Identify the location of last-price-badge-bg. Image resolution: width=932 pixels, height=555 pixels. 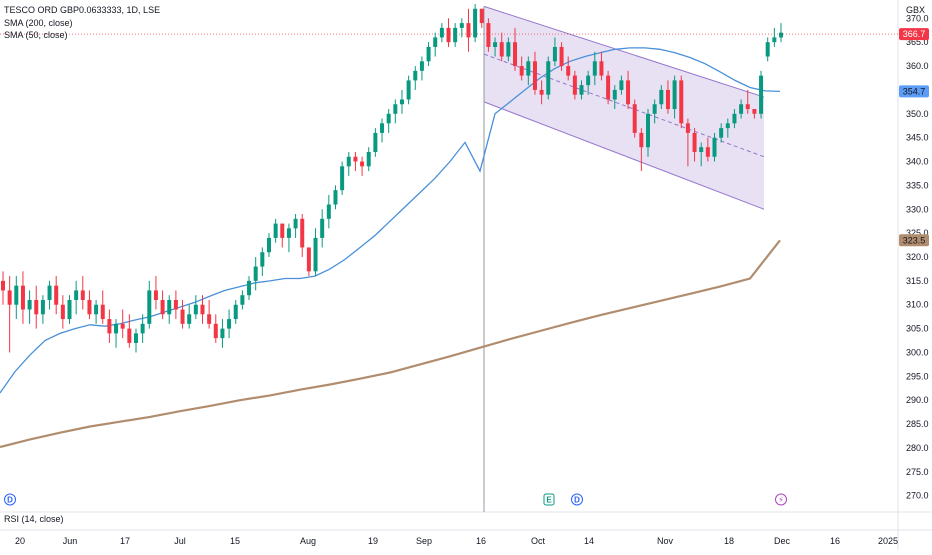
(914, 34).